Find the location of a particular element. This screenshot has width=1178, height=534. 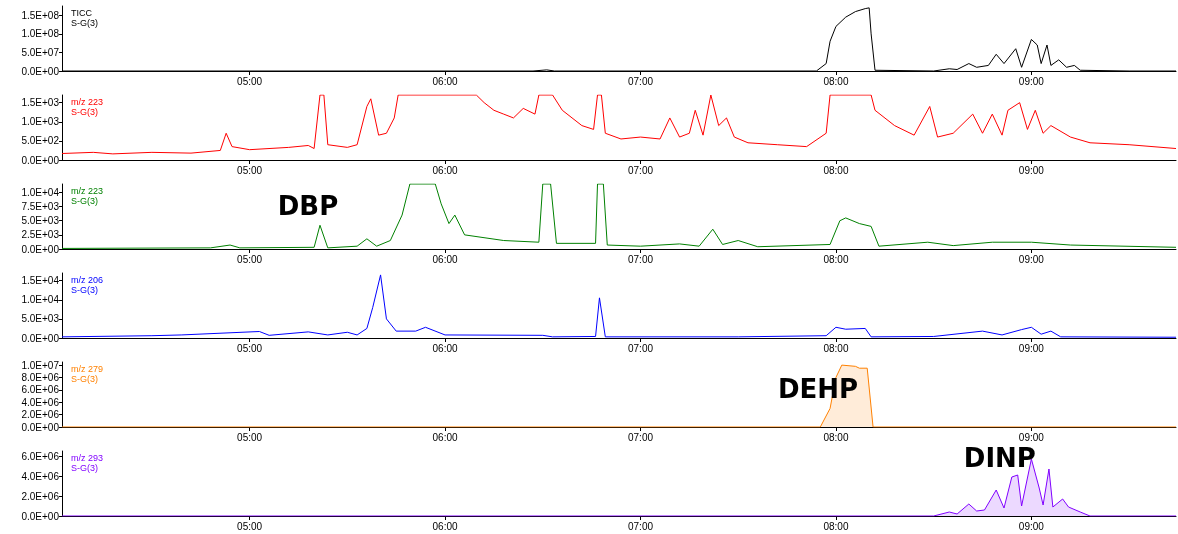

y-tick-label: 1.0E+07 is located at coordinates (40, 365).